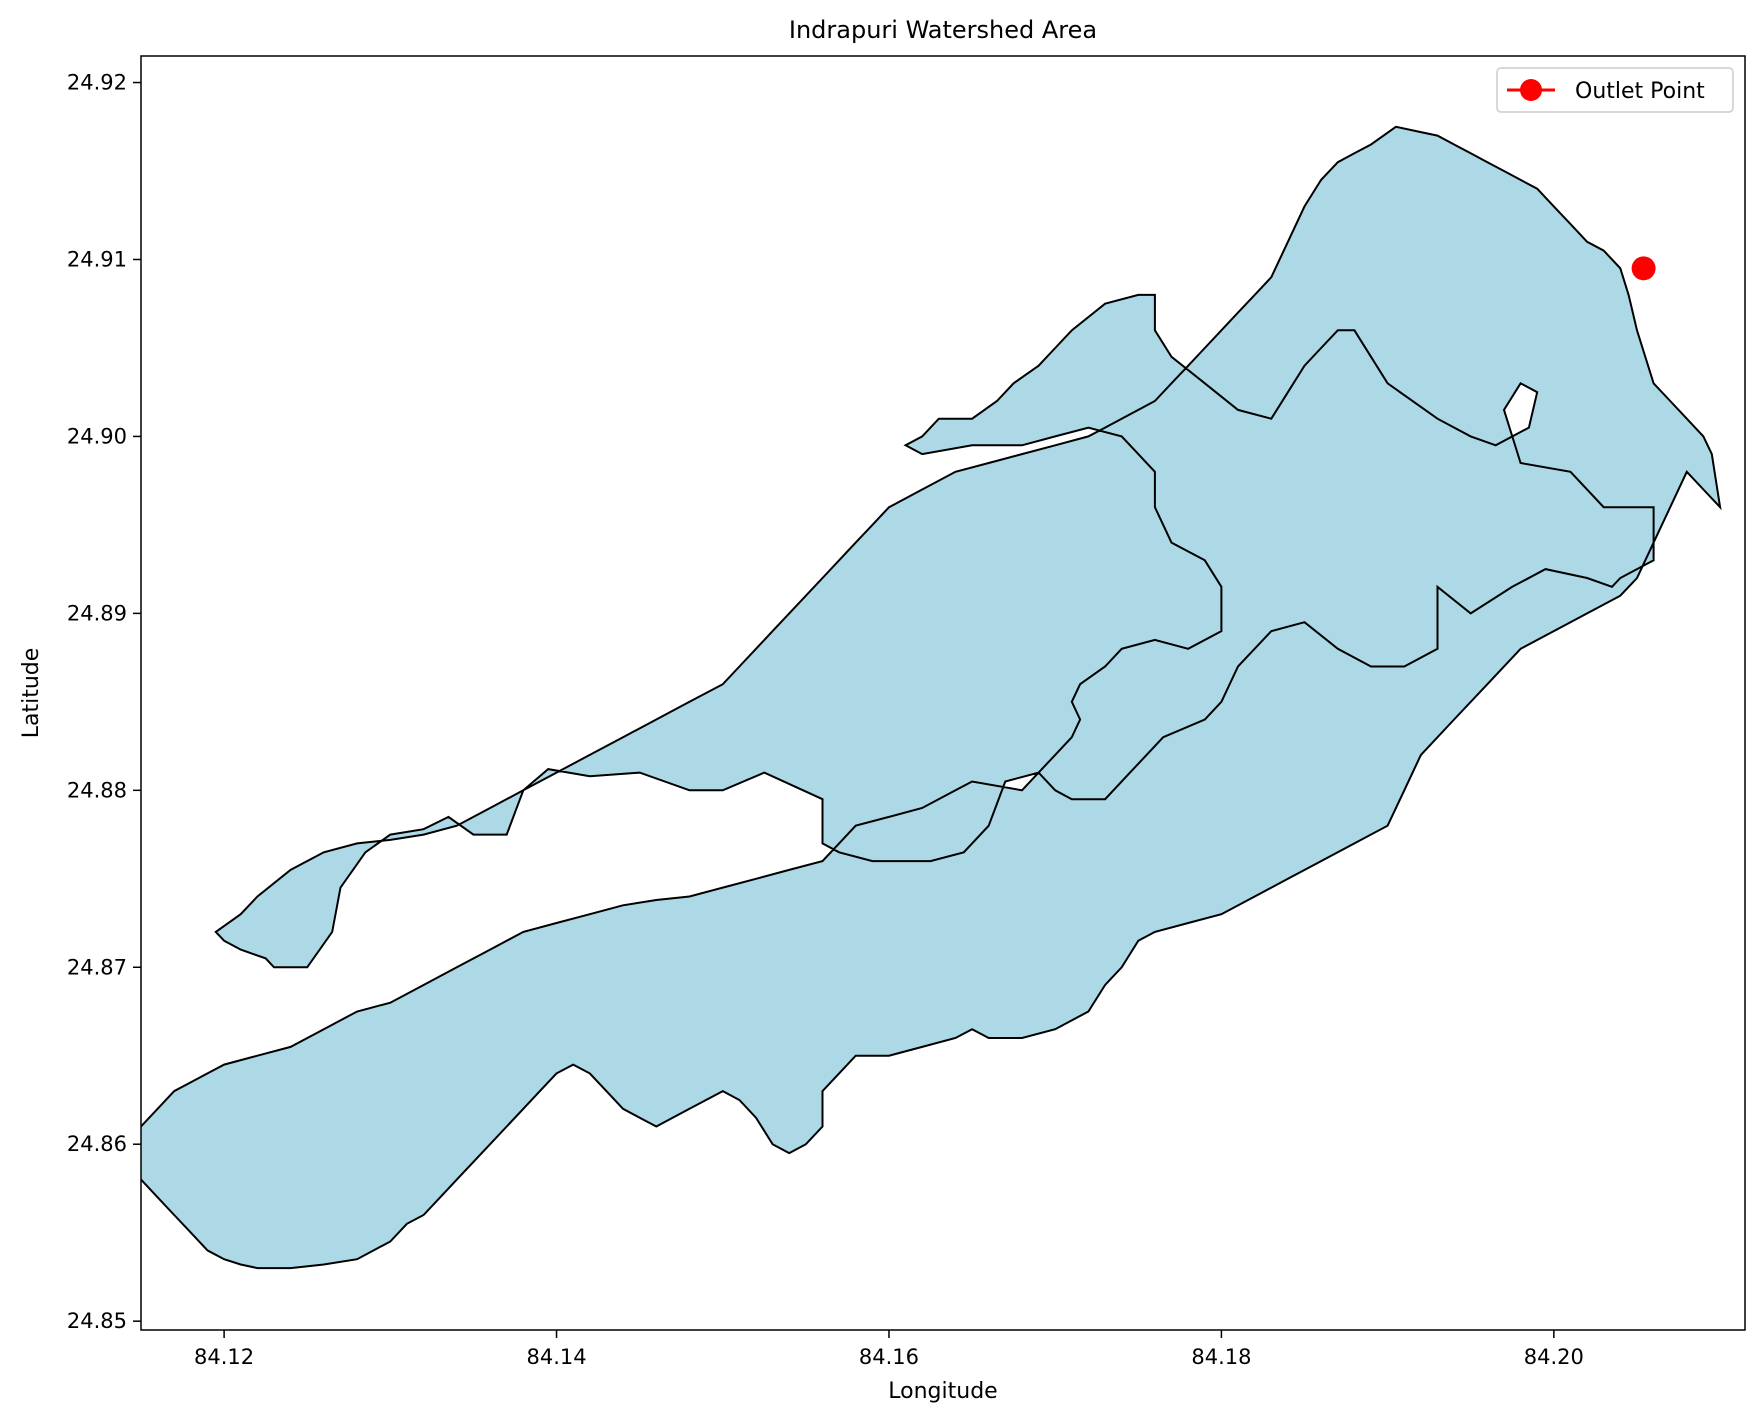 This screenshot has width=1762, height=1420. What do you see at coordinates (1531, 90) in the screenshot?
I see `legend-marker-swatch` at bounding box center [1531, 90].